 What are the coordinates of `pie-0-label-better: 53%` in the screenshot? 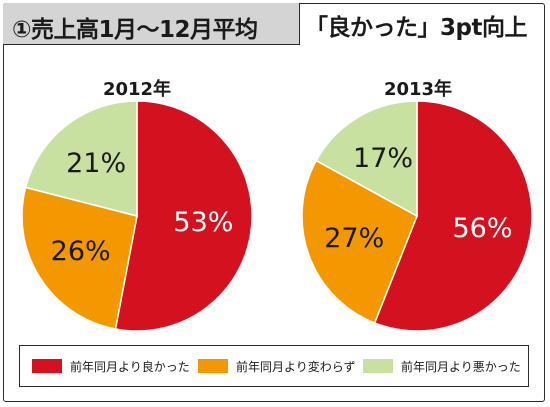 It's located at (203, 222).